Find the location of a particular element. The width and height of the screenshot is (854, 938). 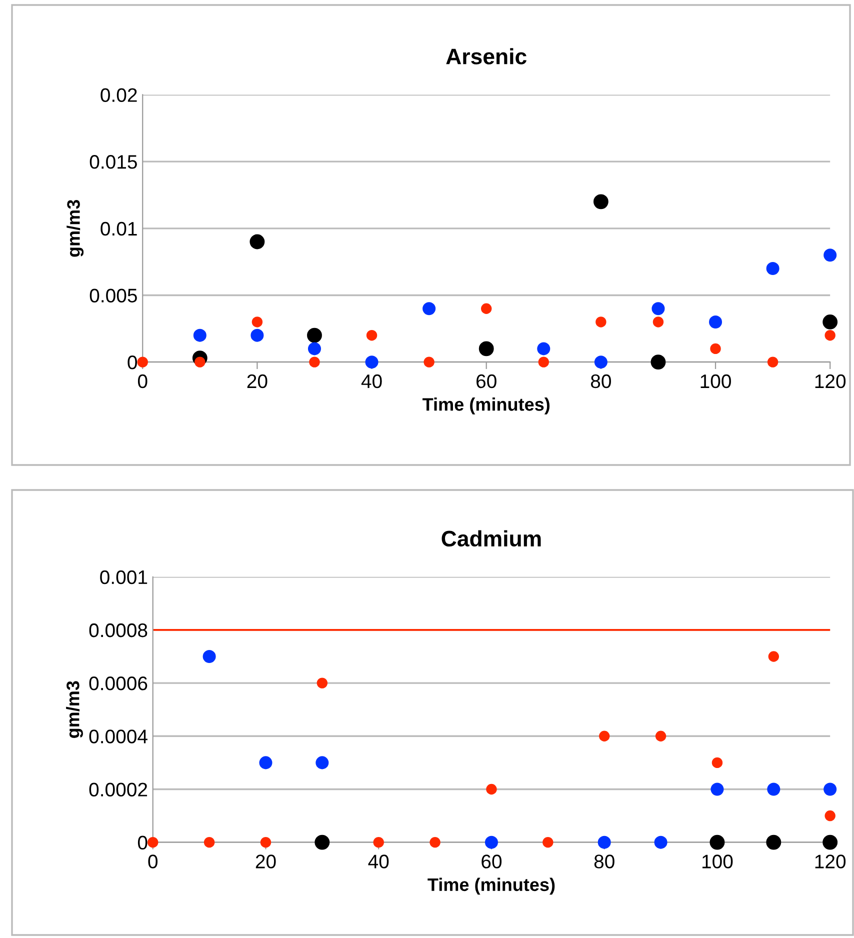

y-tick-label: 0.01 is located at coordinates (118, 229).